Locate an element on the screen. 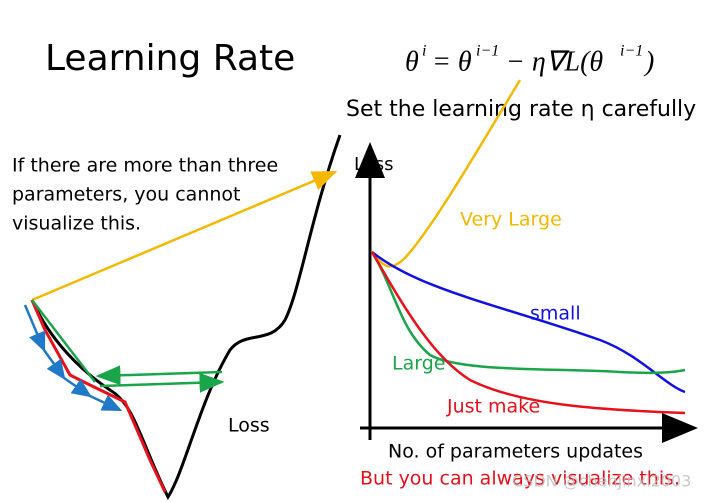  path-green is located at coordinates (63, 341).